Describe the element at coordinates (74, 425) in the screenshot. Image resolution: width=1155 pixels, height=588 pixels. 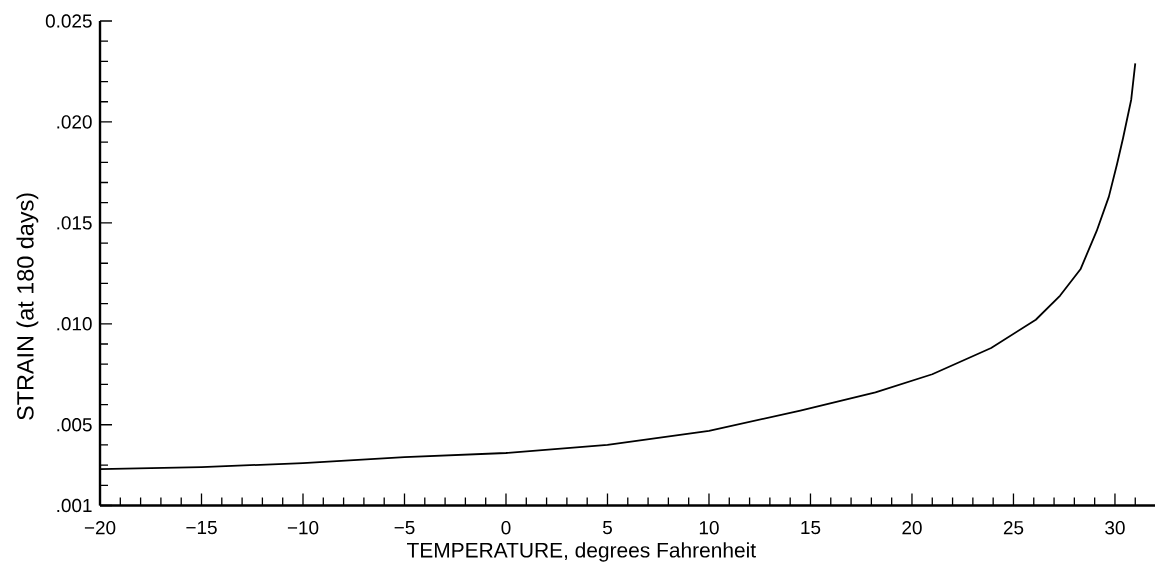
I see `y-tick-label: .005` at that location.